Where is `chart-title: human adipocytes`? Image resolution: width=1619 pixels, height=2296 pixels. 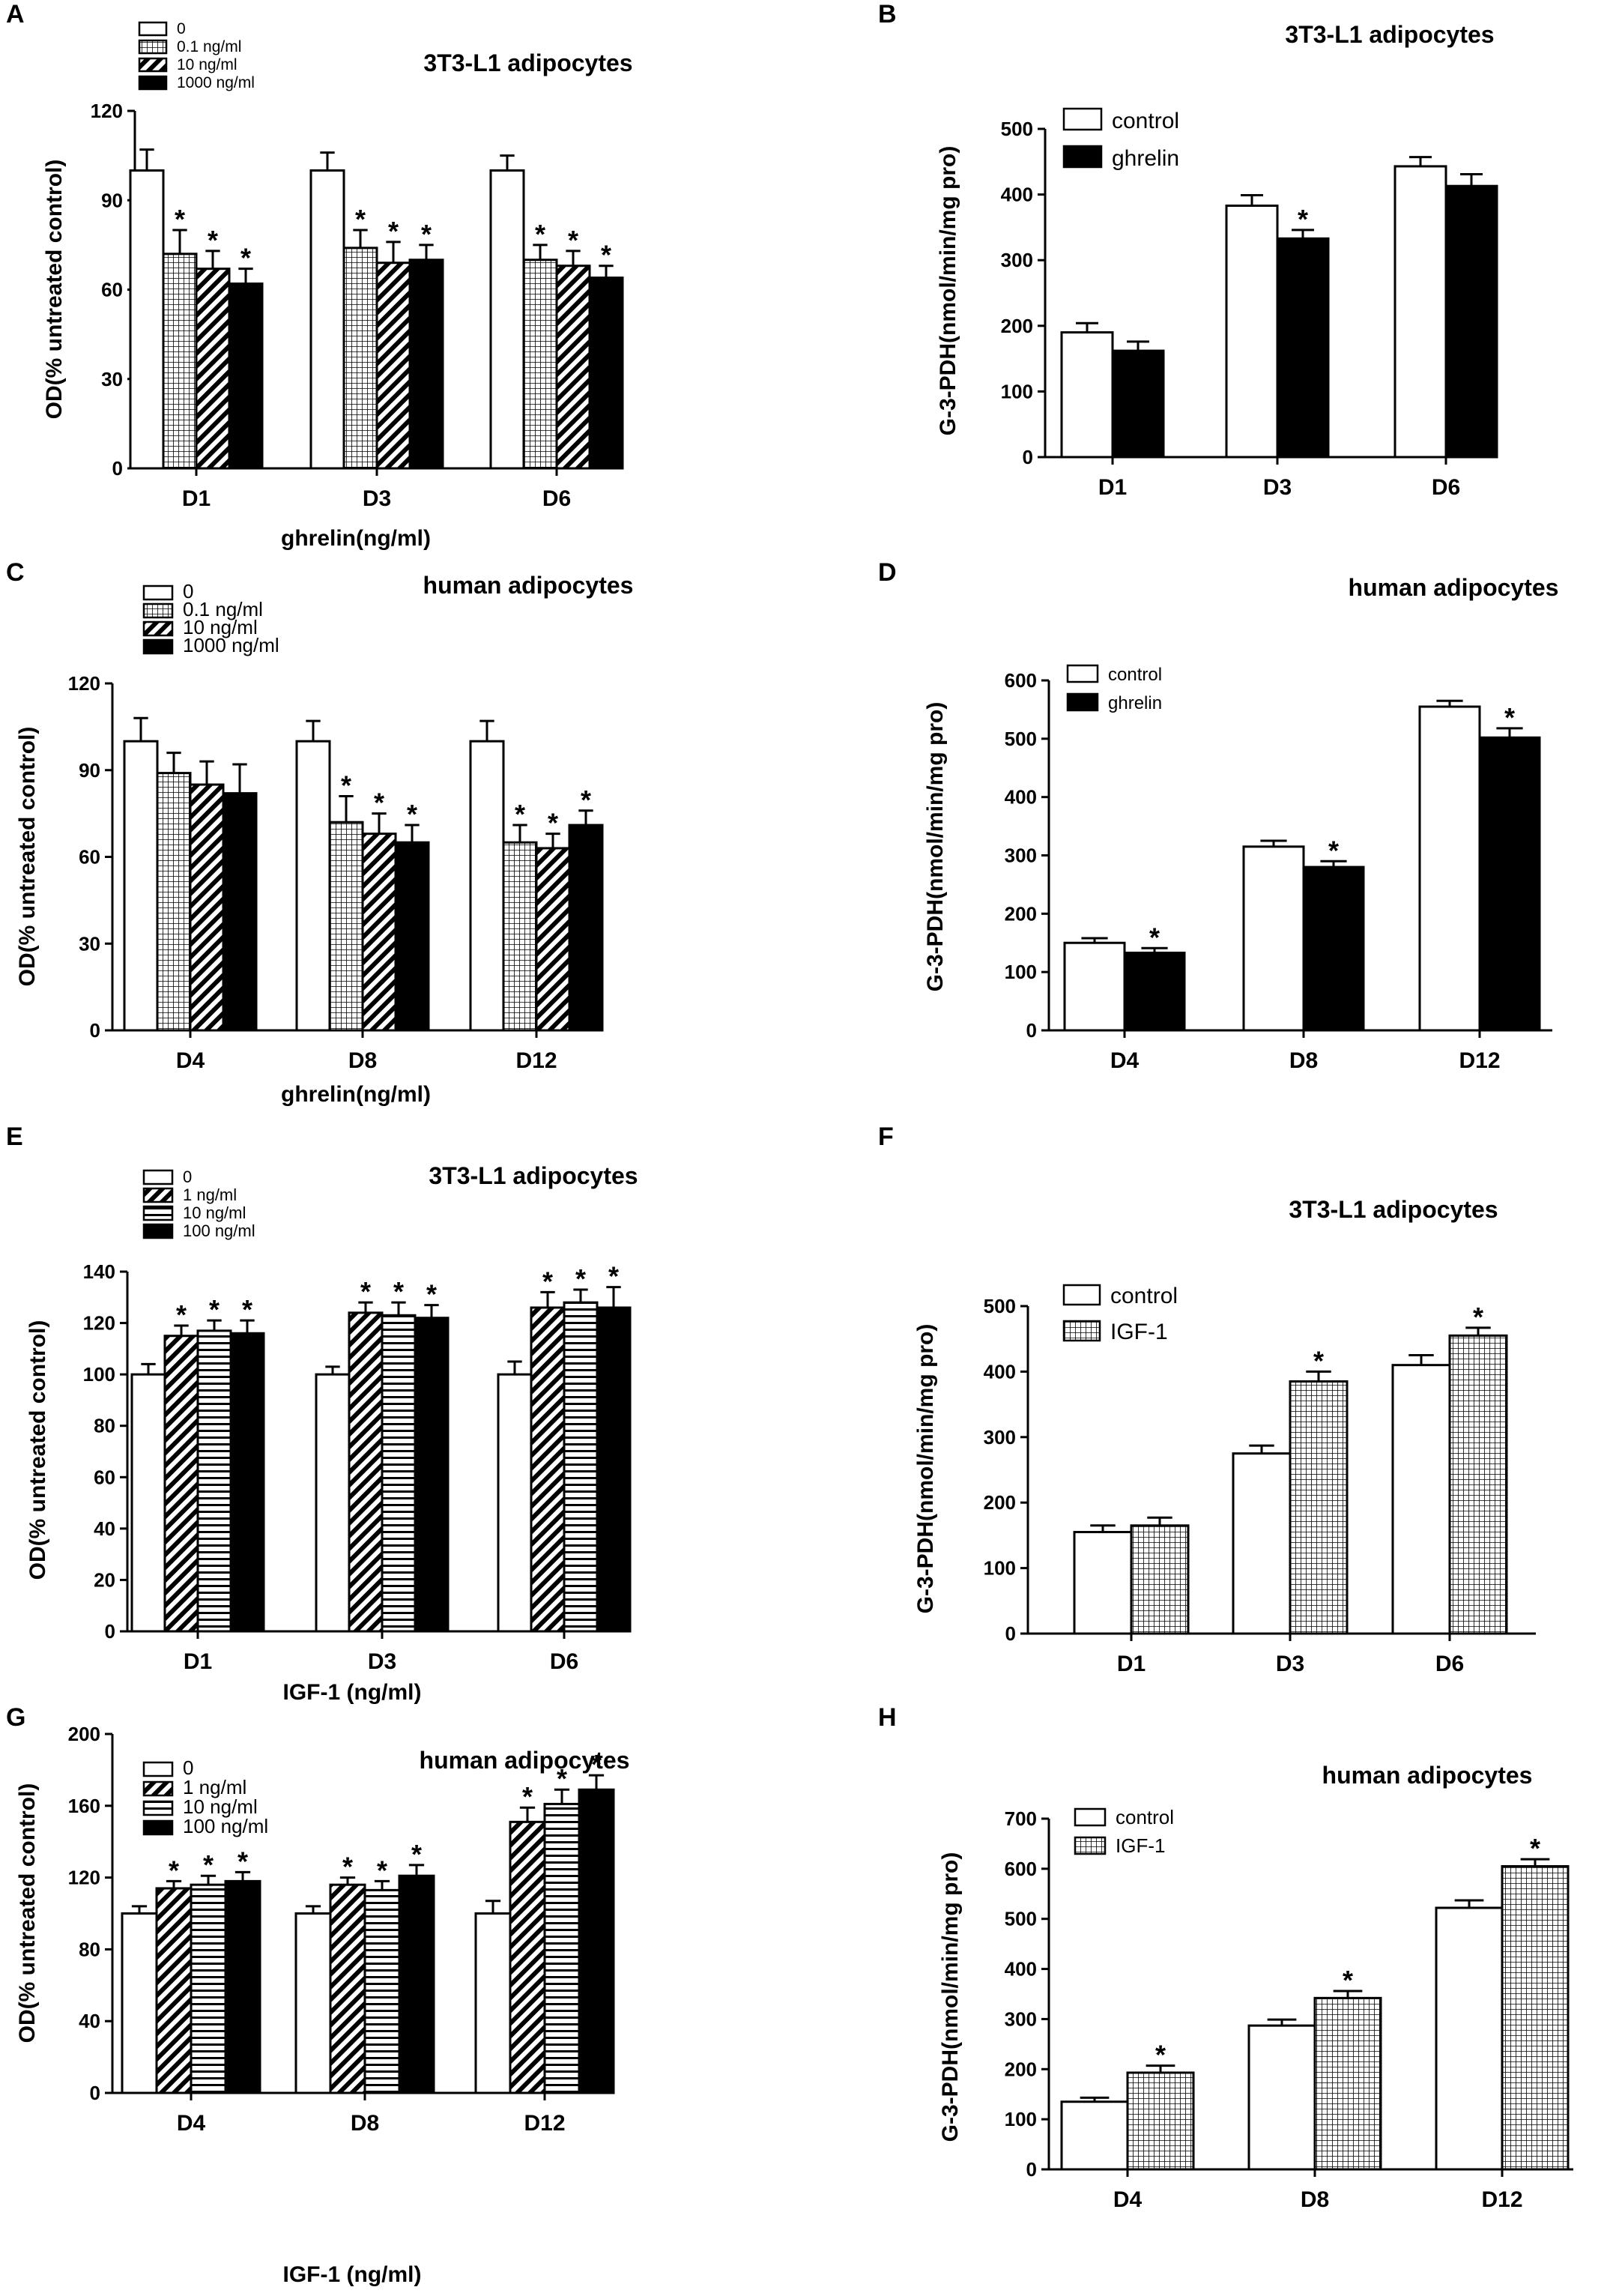 chart-title: human adipocytes is located at coordinates (1427, 1775).